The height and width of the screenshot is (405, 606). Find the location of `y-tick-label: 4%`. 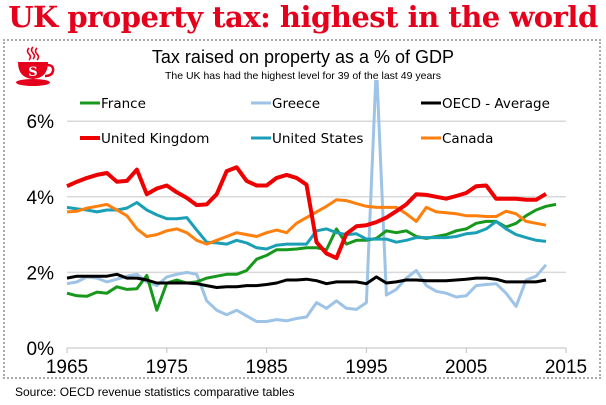

y-tick-label: 4% is located at coordinates (41, 198).